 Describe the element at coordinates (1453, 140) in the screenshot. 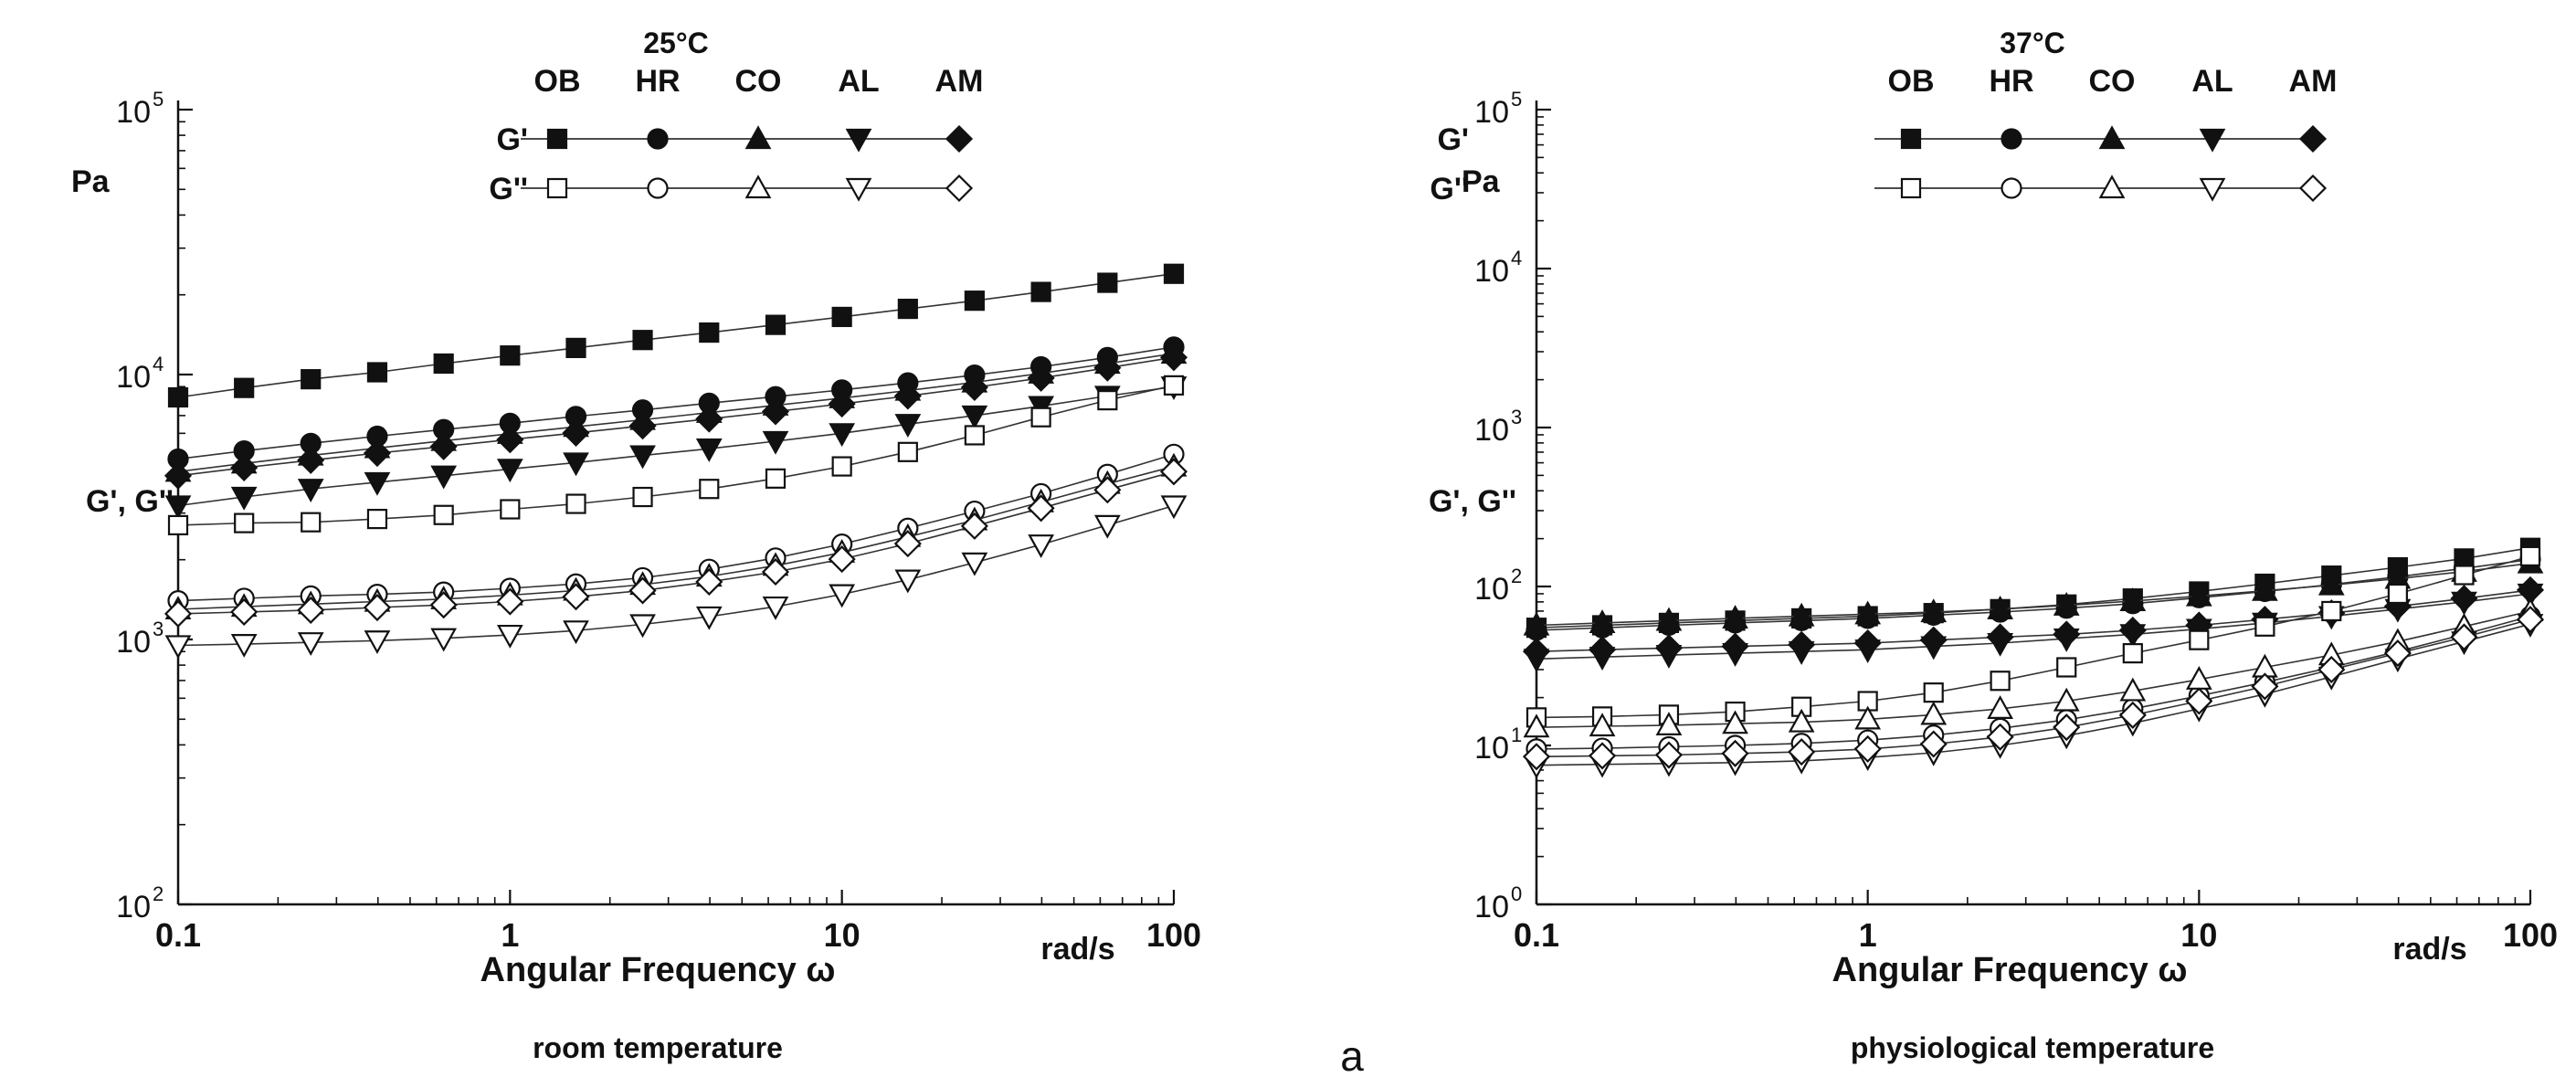

I see `legend-row-label: G'` at that location.